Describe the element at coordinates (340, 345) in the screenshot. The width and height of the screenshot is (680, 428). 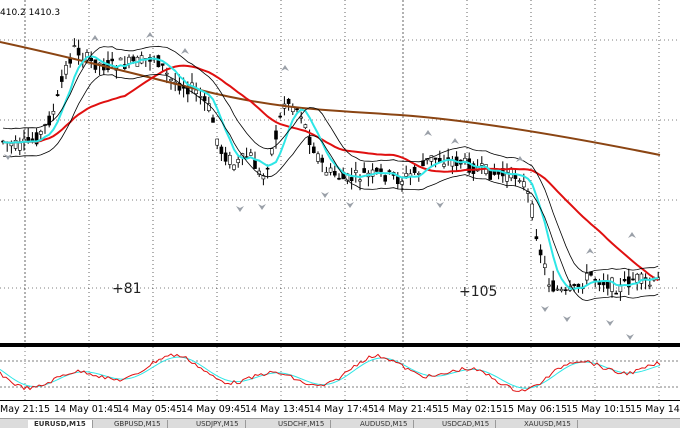
I see `subwindow-separator` at that location.